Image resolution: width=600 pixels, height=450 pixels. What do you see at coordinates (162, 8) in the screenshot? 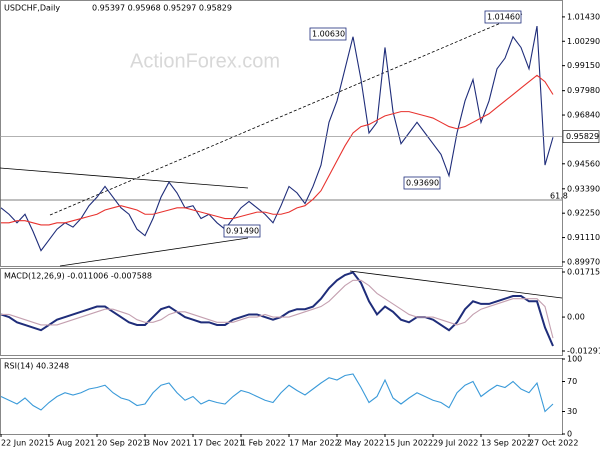
I see `ohlc-text: 0.95397 0.95968 0.95297 0.95829` at bounding box center [162, 8].